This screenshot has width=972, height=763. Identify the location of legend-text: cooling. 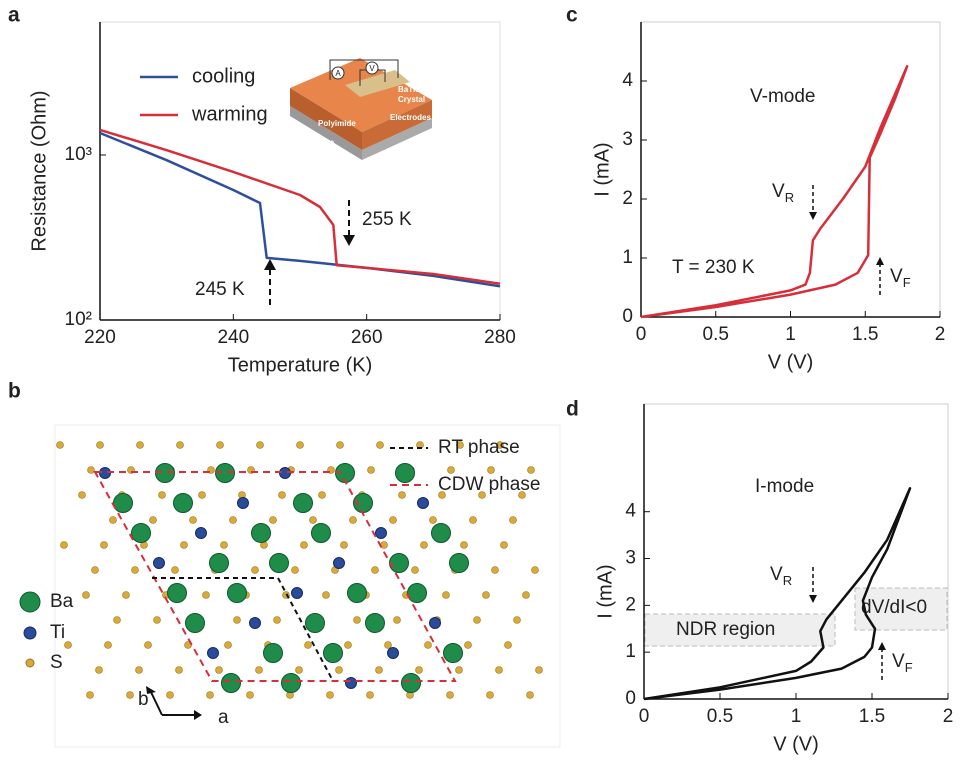
(223, 76).